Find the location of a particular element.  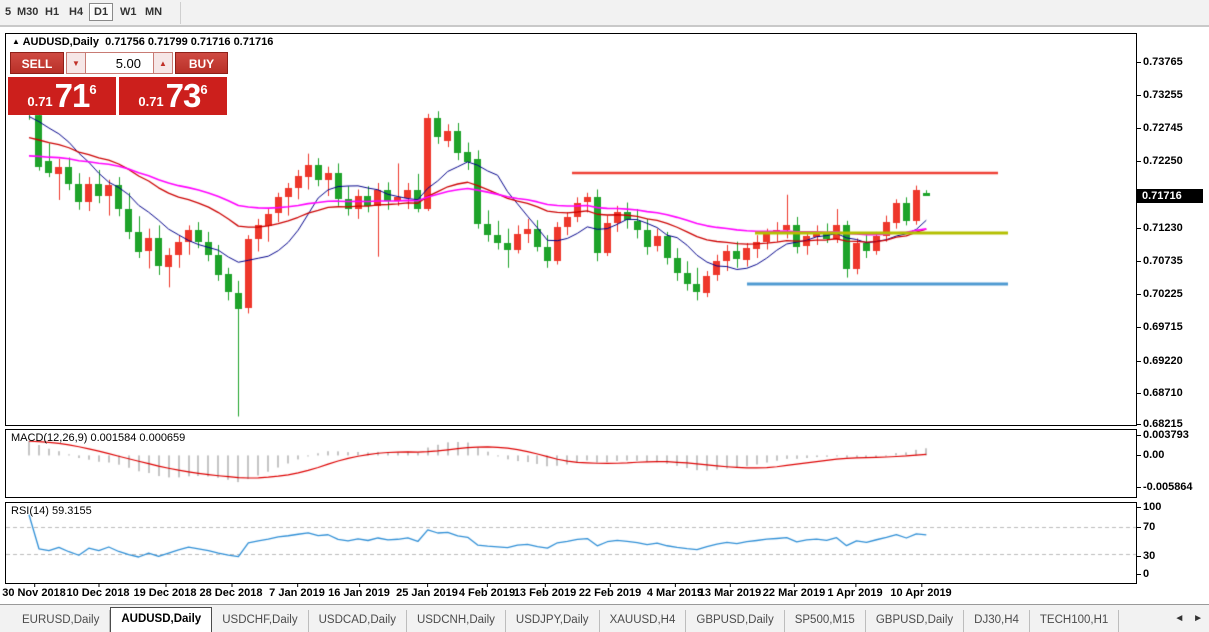

timeframe-button: M30 is located at coordinates (28, 12).